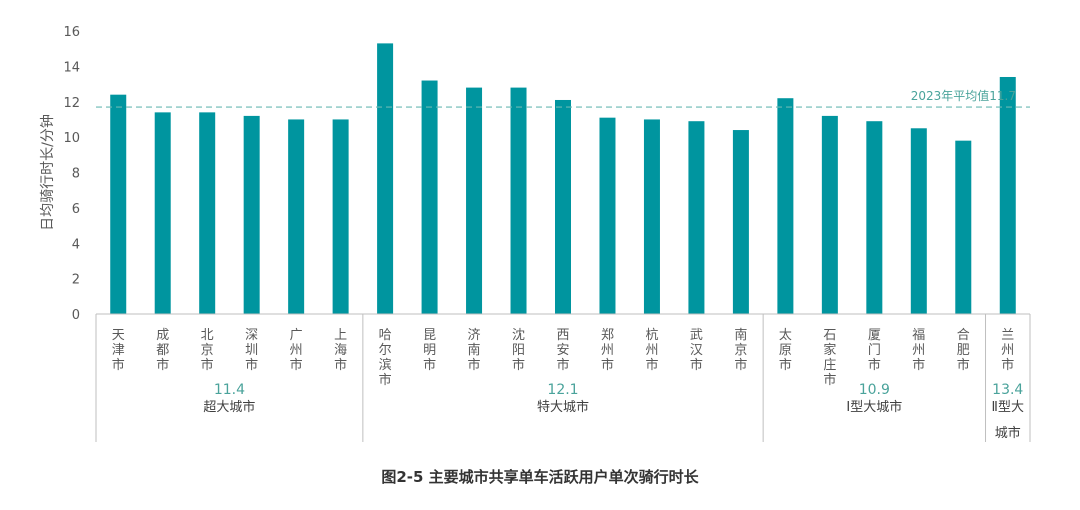  I want to click on y-tick-label: 6, so click(76, 209).